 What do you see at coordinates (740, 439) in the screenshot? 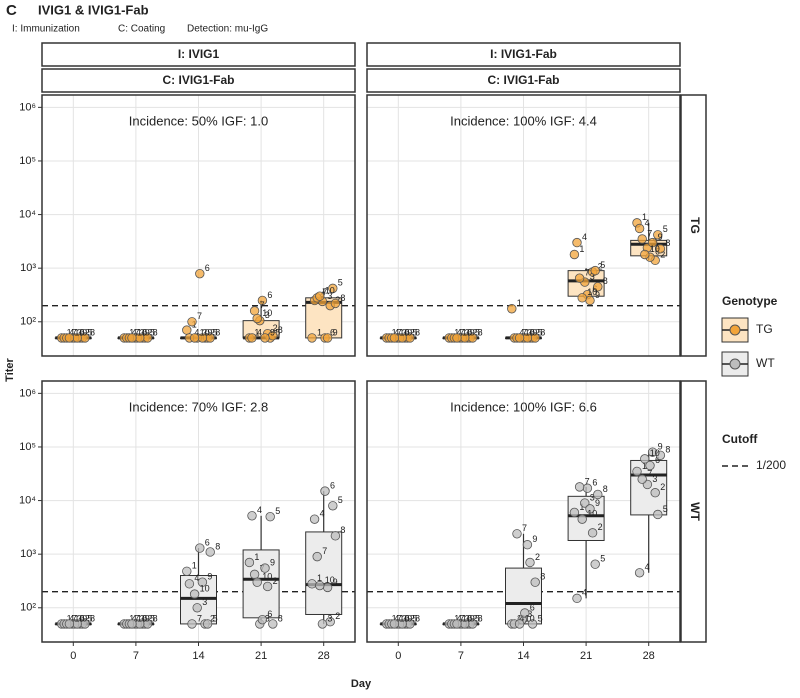
I see `legend-title: Cutoff` at bounding box center [740, 439].